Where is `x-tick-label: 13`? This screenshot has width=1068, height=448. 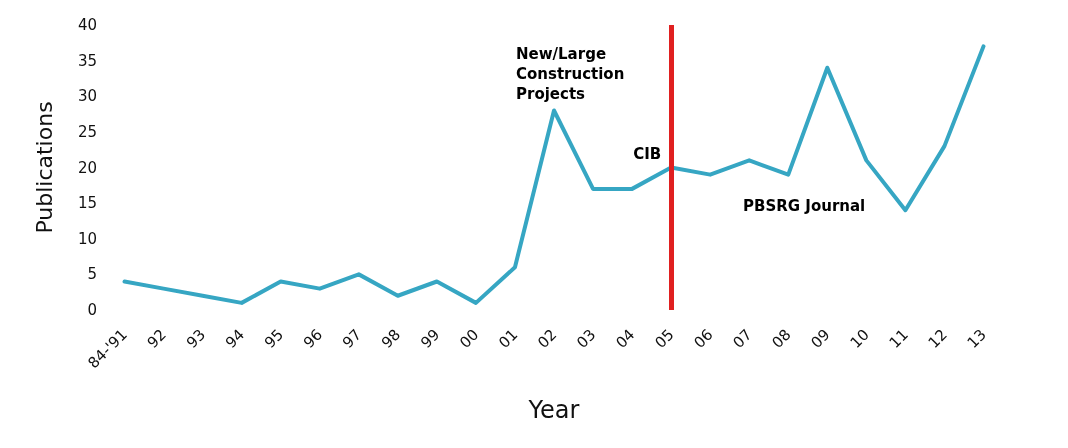
x-tick-label: 13 is located at coordinates (976, 338).